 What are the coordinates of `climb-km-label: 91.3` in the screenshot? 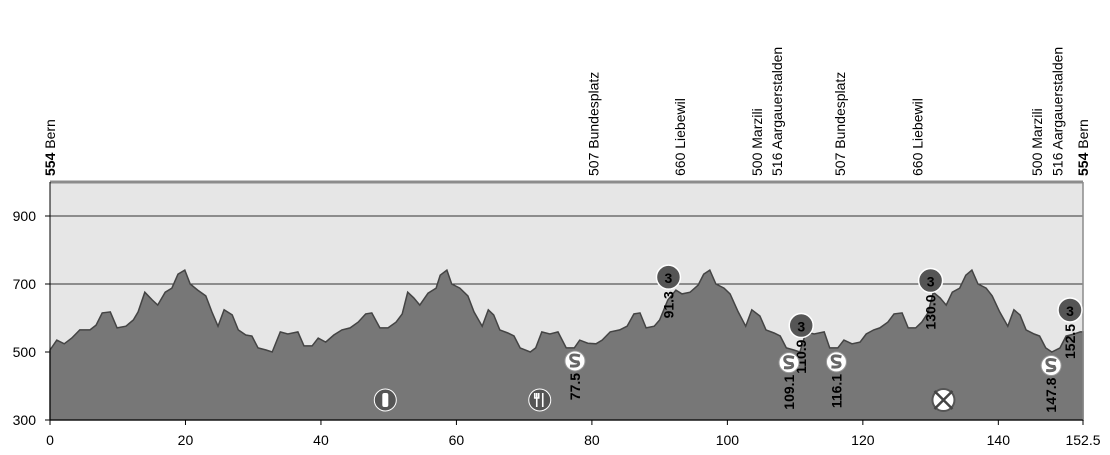 It's located at (668, 304).